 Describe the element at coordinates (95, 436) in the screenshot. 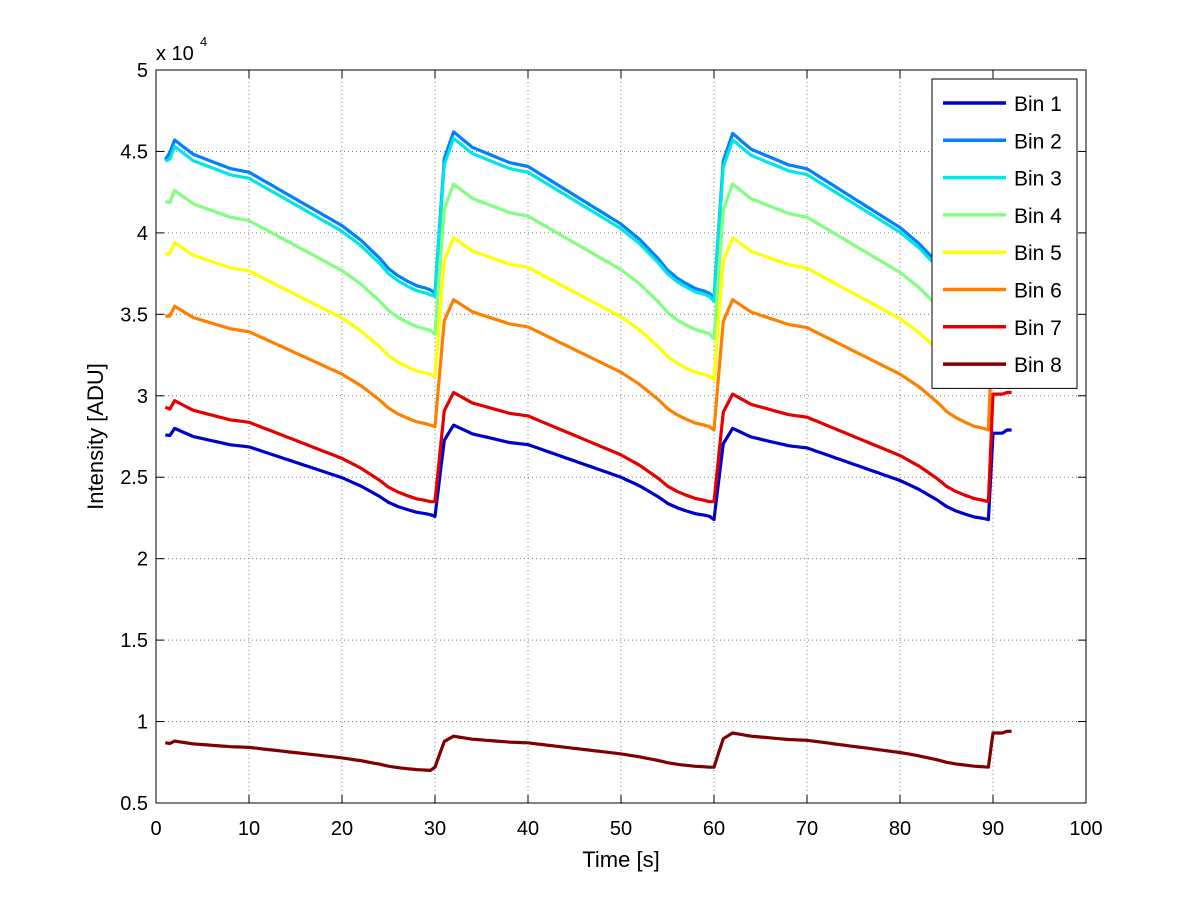

I see `y-axis-label: Intensity [ADU]` at that location.